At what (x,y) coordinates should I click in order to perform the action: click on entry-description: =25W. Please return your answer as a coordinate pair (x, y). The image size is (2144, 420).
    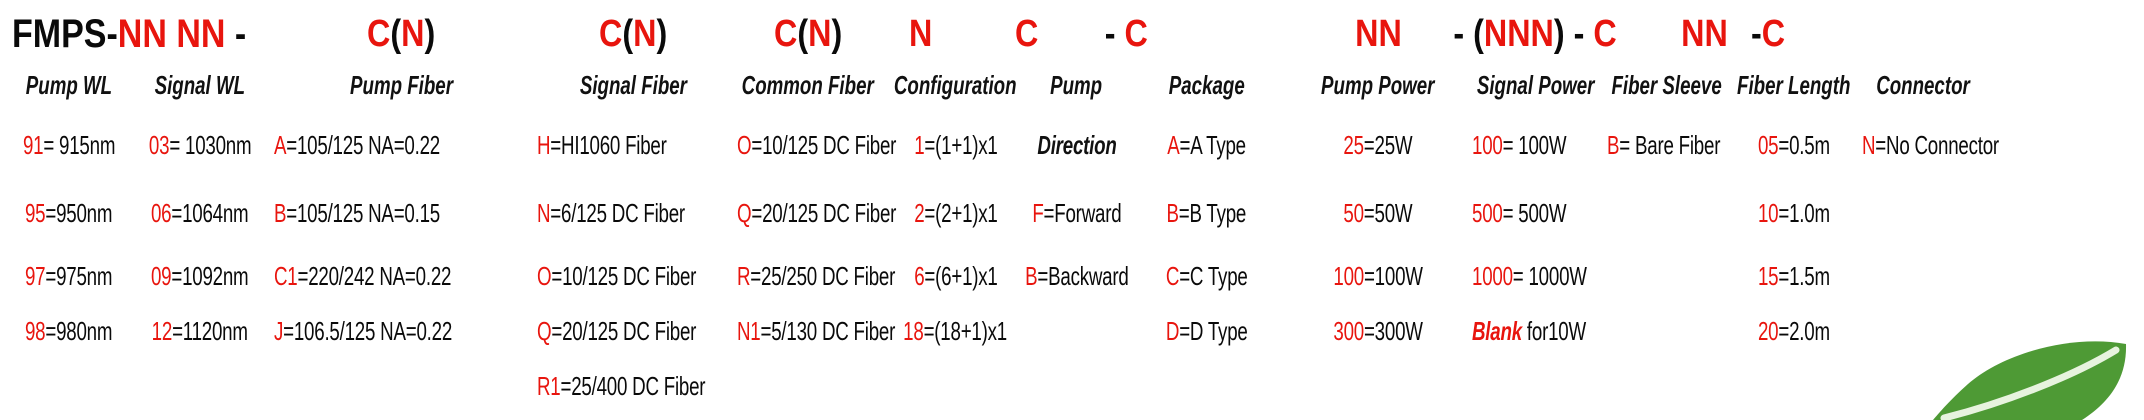
    Looking at the image, I should click on (1388, 144).